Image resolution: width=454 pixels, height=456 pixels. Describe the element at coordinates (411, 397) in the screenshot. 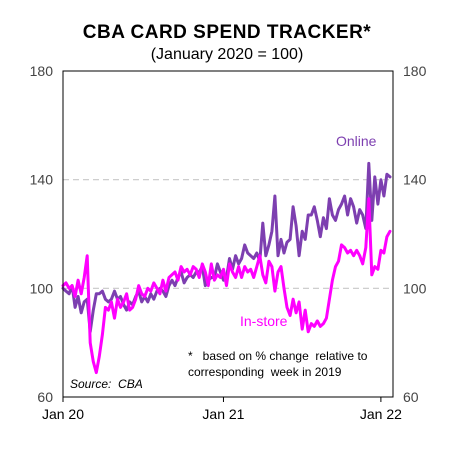

I see `y-tick-right-60: 60` at that location.